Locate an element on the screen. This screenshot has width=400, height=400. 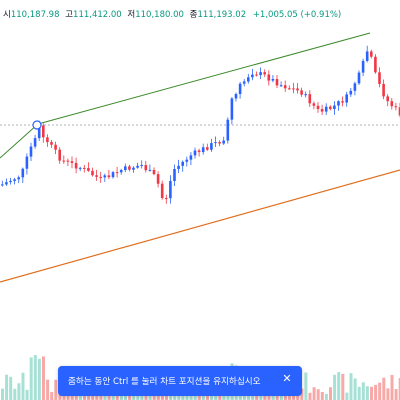
toast-message: 줌하는 동안 Ctrl 를 눌러 차트 포지션을 유지하십시오 is located at coordinates (164, 382).